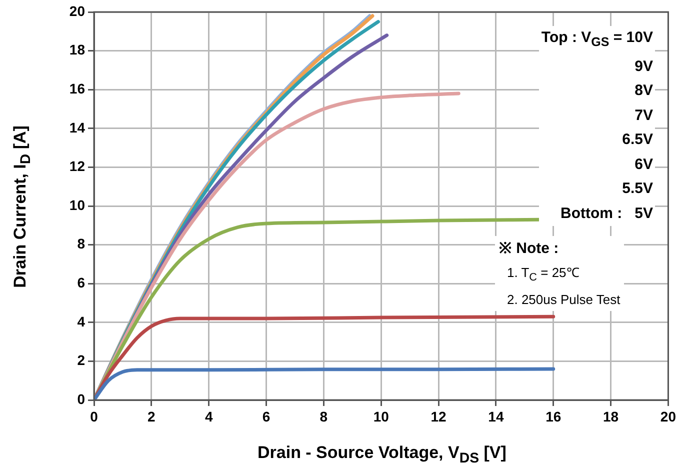  I want to click on y-tick-label: 10, so click(77, 204).